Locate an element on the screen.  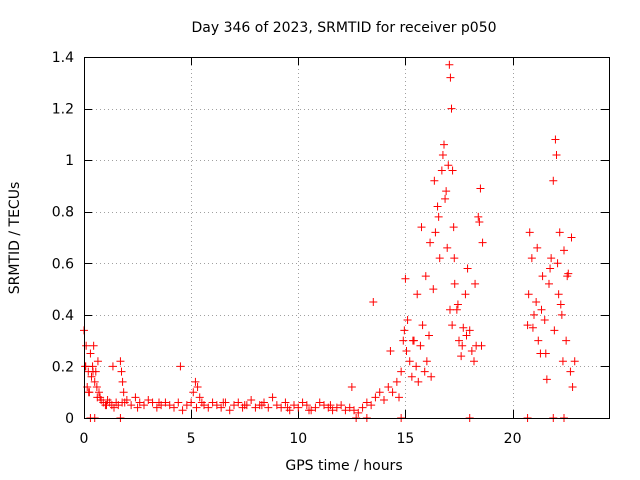
y-tick-label: 0.8 is located at coordinates (63, 213).